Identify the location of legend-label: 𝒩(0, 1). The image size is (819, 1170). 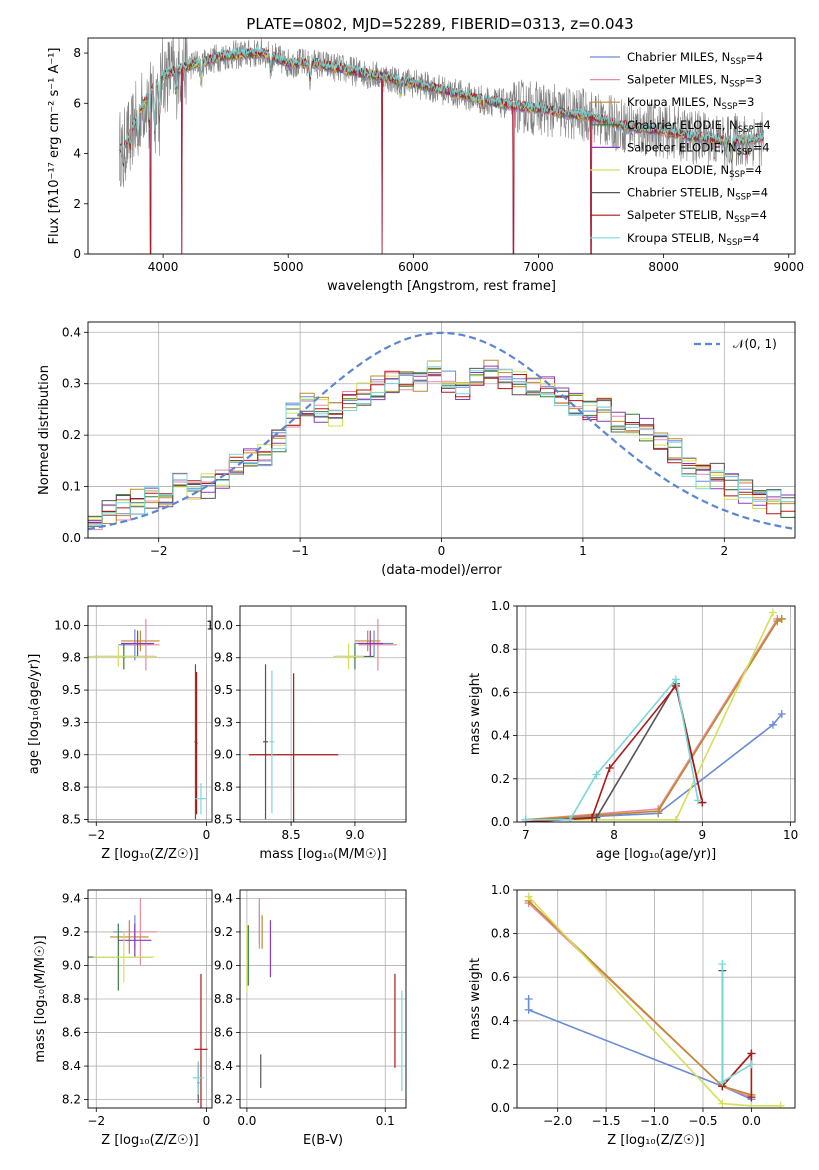
(755, 344).